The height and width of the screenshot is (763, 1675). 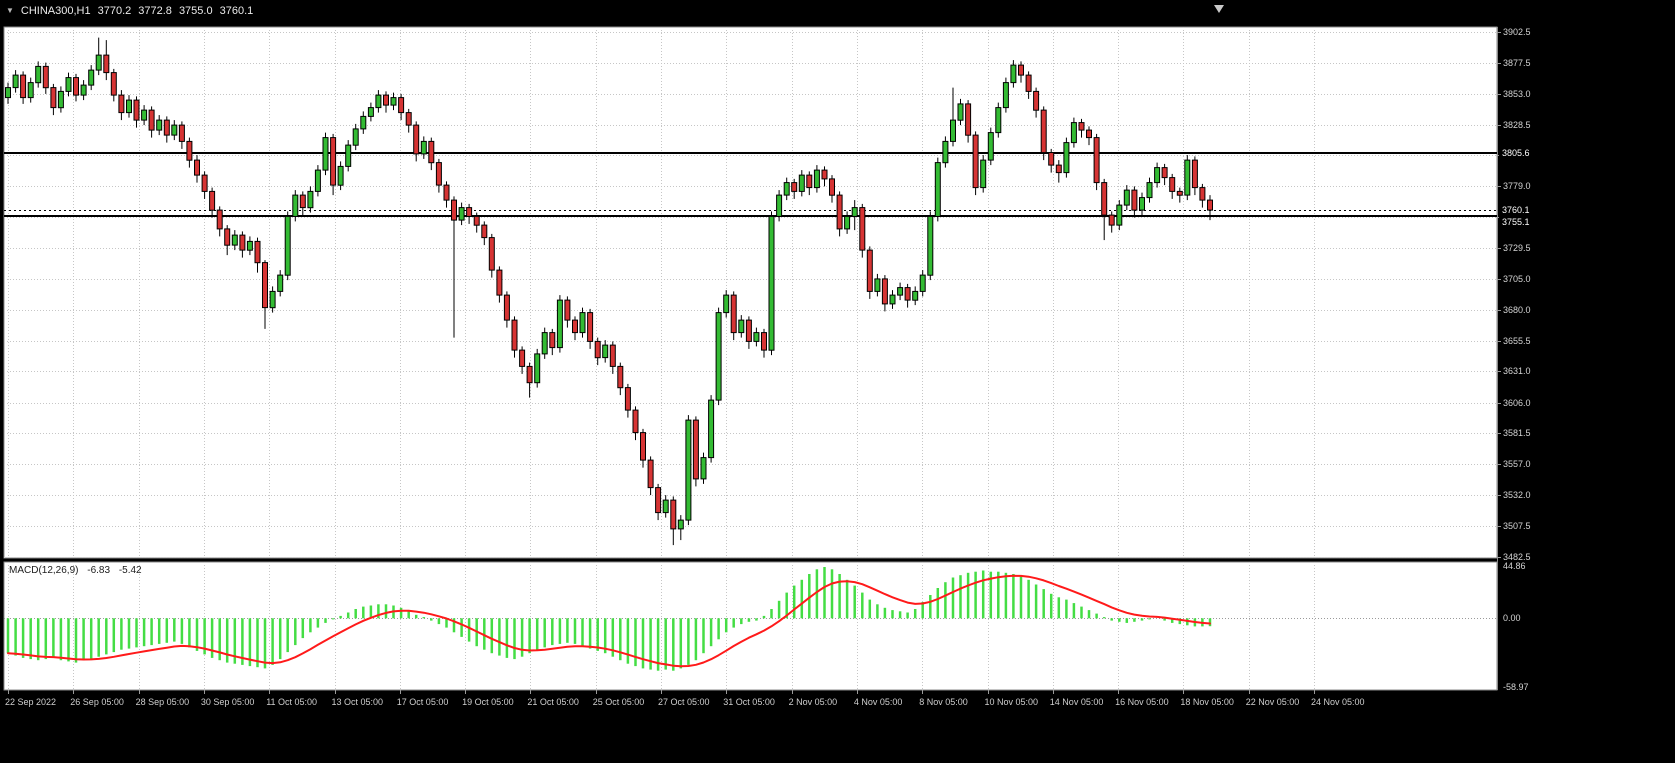 What do you see at coordinates (1517, 340) in the screenshot?
I see `price-axis-label: 3655.5` at bounding box center [1517, 340].